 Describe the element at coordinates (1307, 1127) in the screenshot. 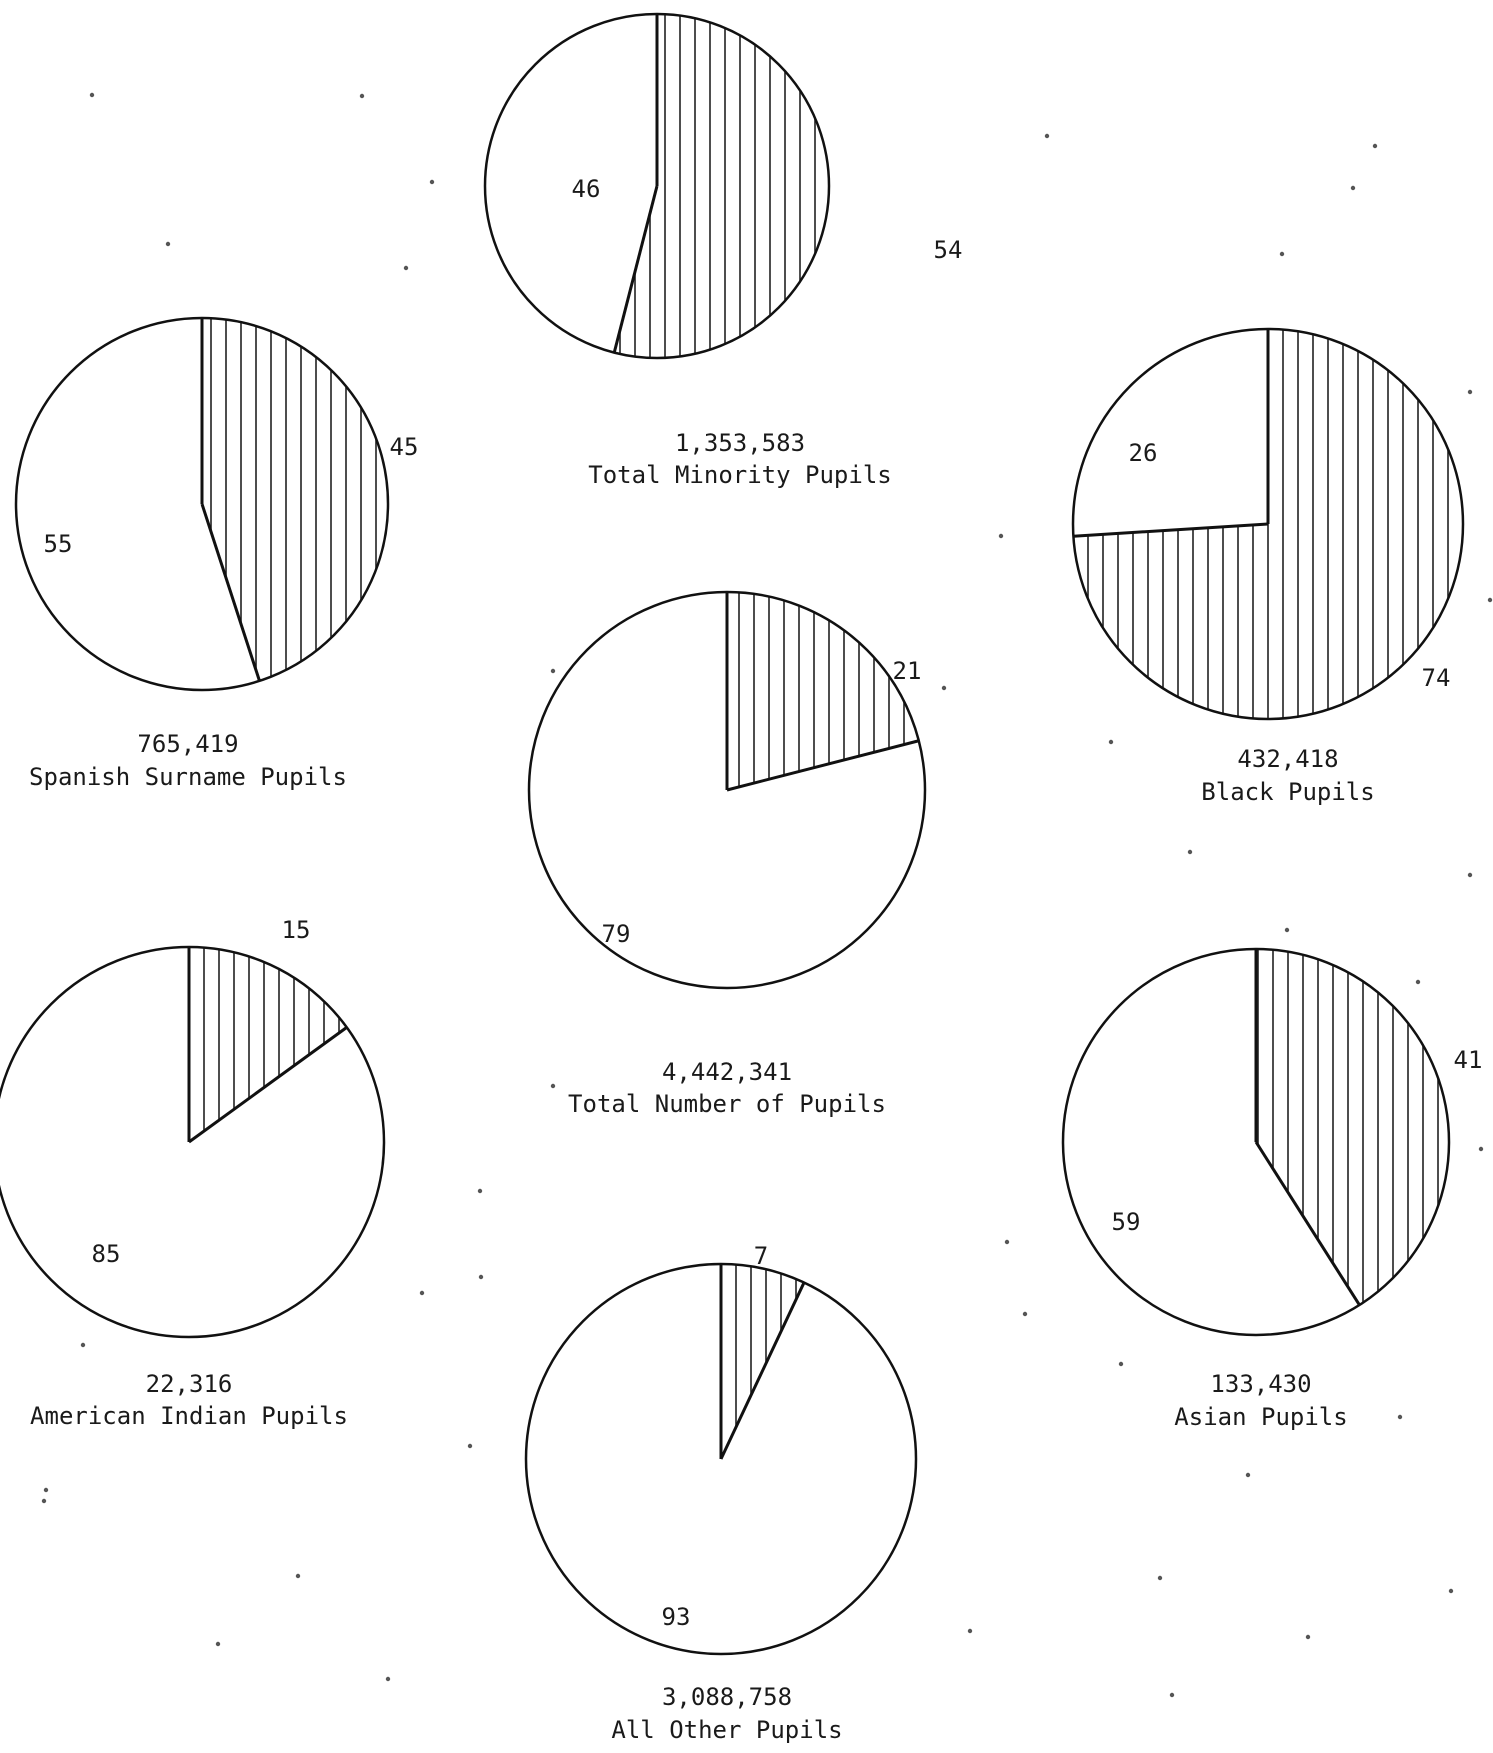

I see `pie-dividers-asian` at that location.